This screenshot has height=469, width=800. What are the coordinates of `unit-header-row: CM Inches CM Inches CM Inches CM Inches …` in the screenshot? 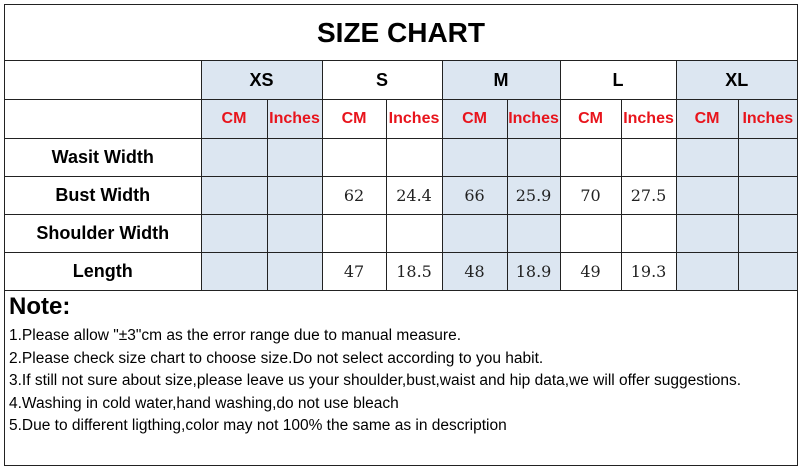 It's located at (401, 119).